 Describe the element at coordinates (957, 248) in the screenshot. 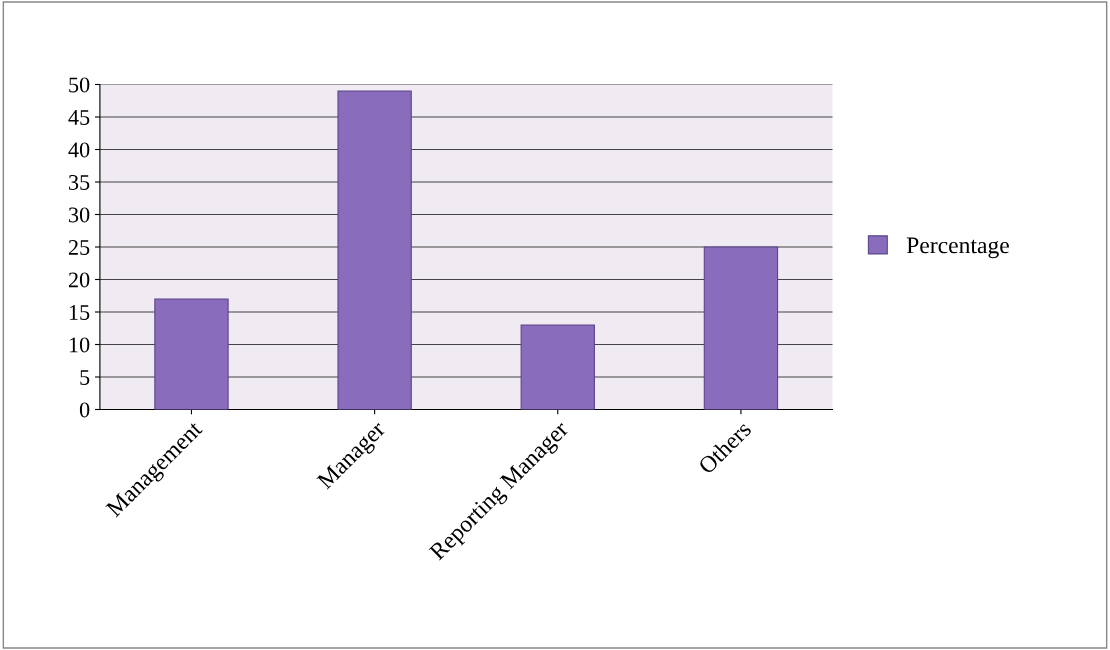

I see `legend-label: Percentage` at that location.